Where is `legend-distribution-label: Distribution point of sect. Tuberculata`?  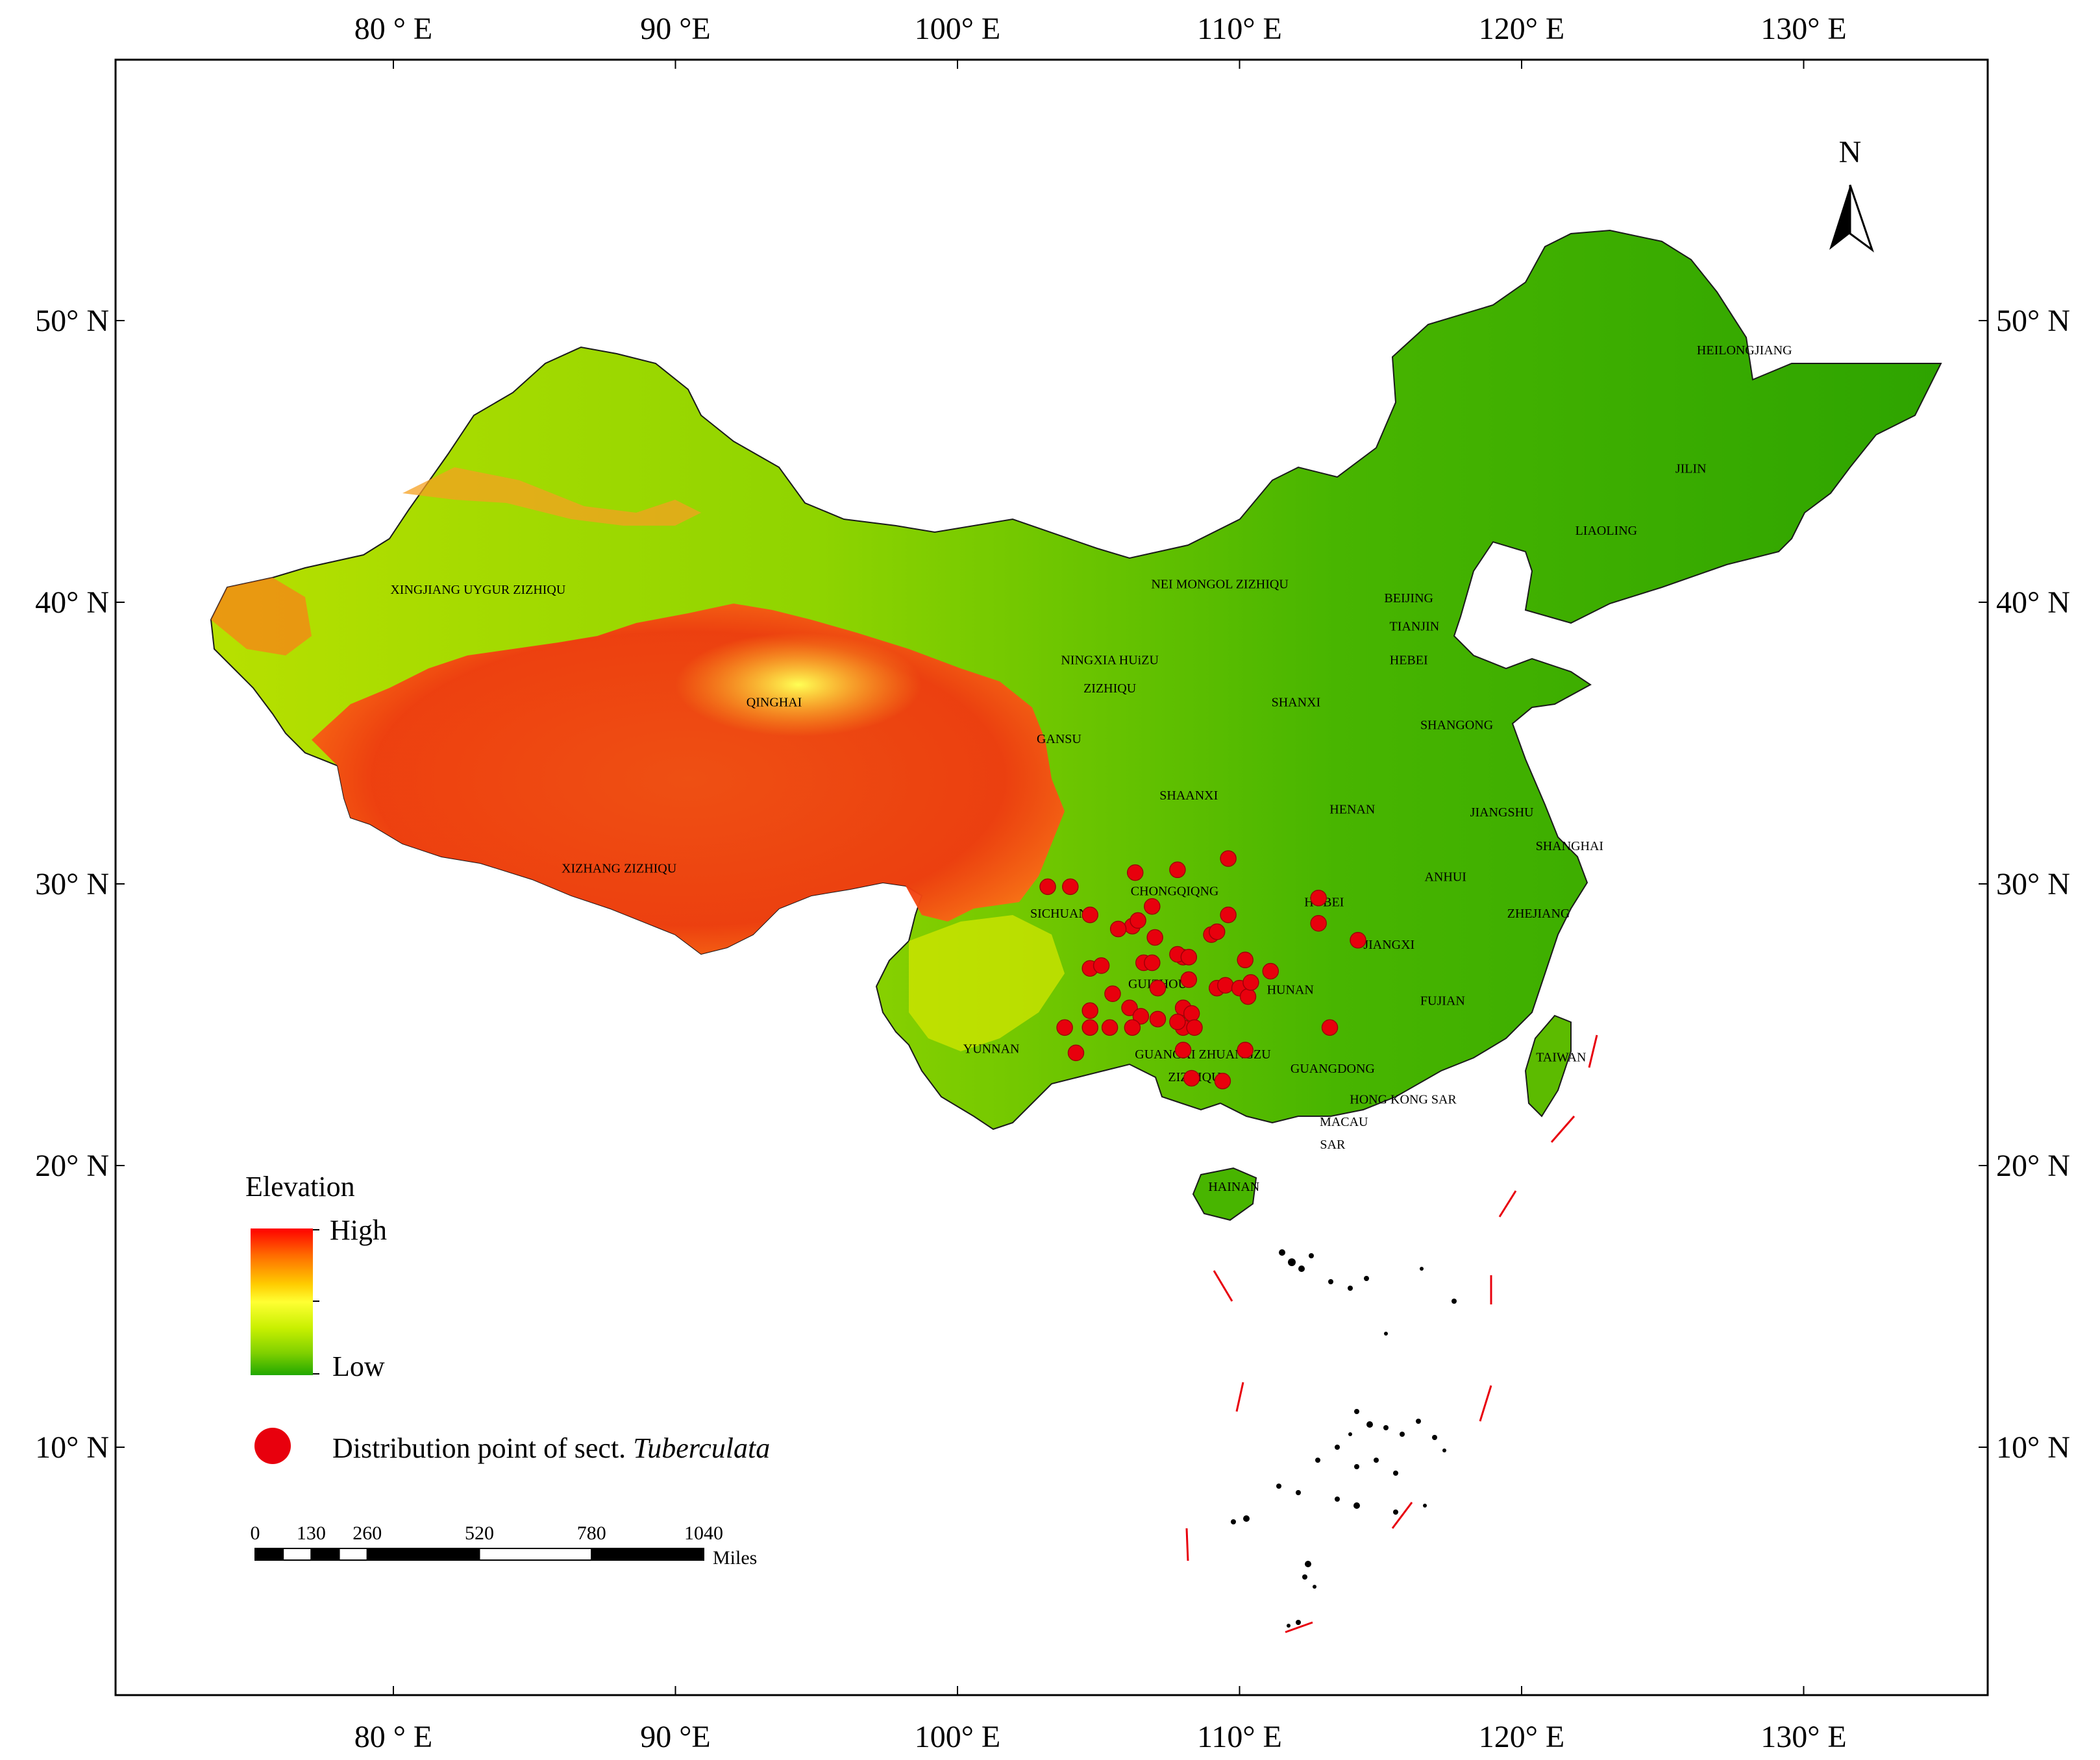
legend-distribution-label: Distribution point of sect. Tuberculata is located at coordinates (551, 1448).